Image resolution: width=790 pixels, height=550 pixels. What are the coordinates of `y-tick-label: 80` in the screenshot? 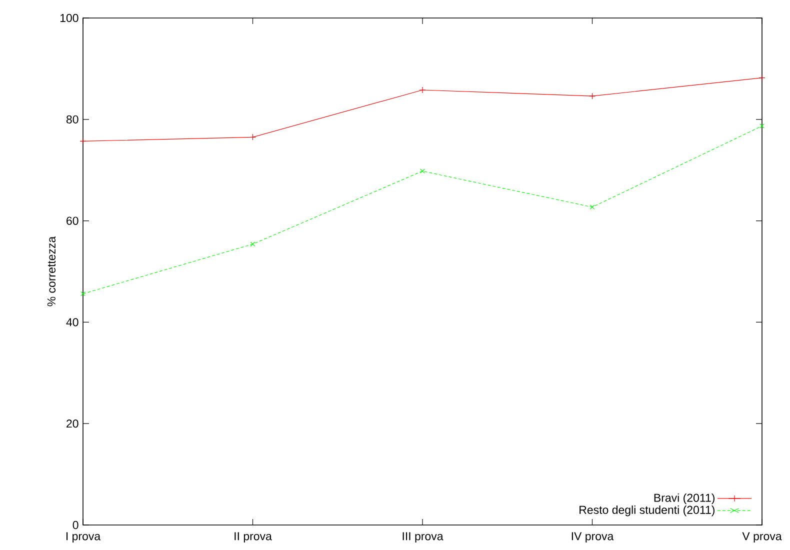 It's located at (72, 119).